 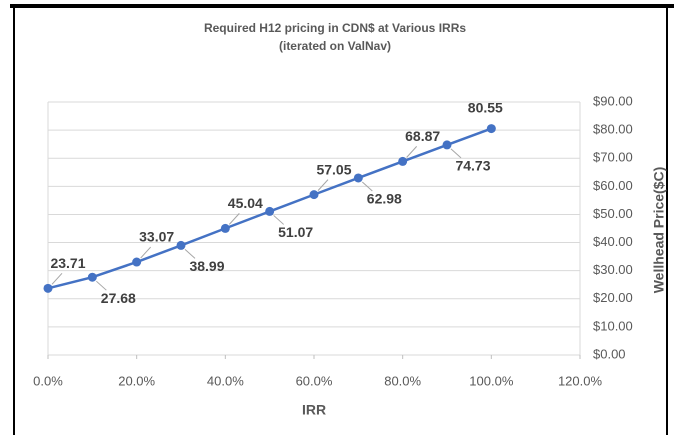 What do you see at coordinates (472, 166) in the screenshot?
I see `data-label: 74.73` at bounding box center [472, 166].